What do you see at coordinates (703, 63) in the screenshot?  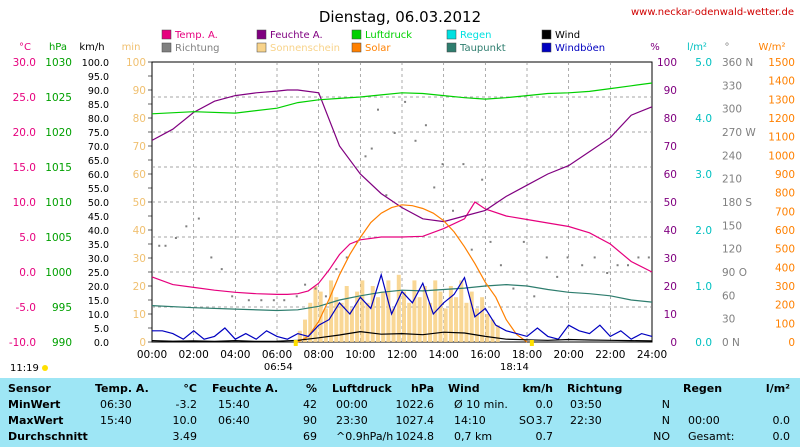 I see `axis-tick-rain-0: 5.0` at bounding box center [703, 63].